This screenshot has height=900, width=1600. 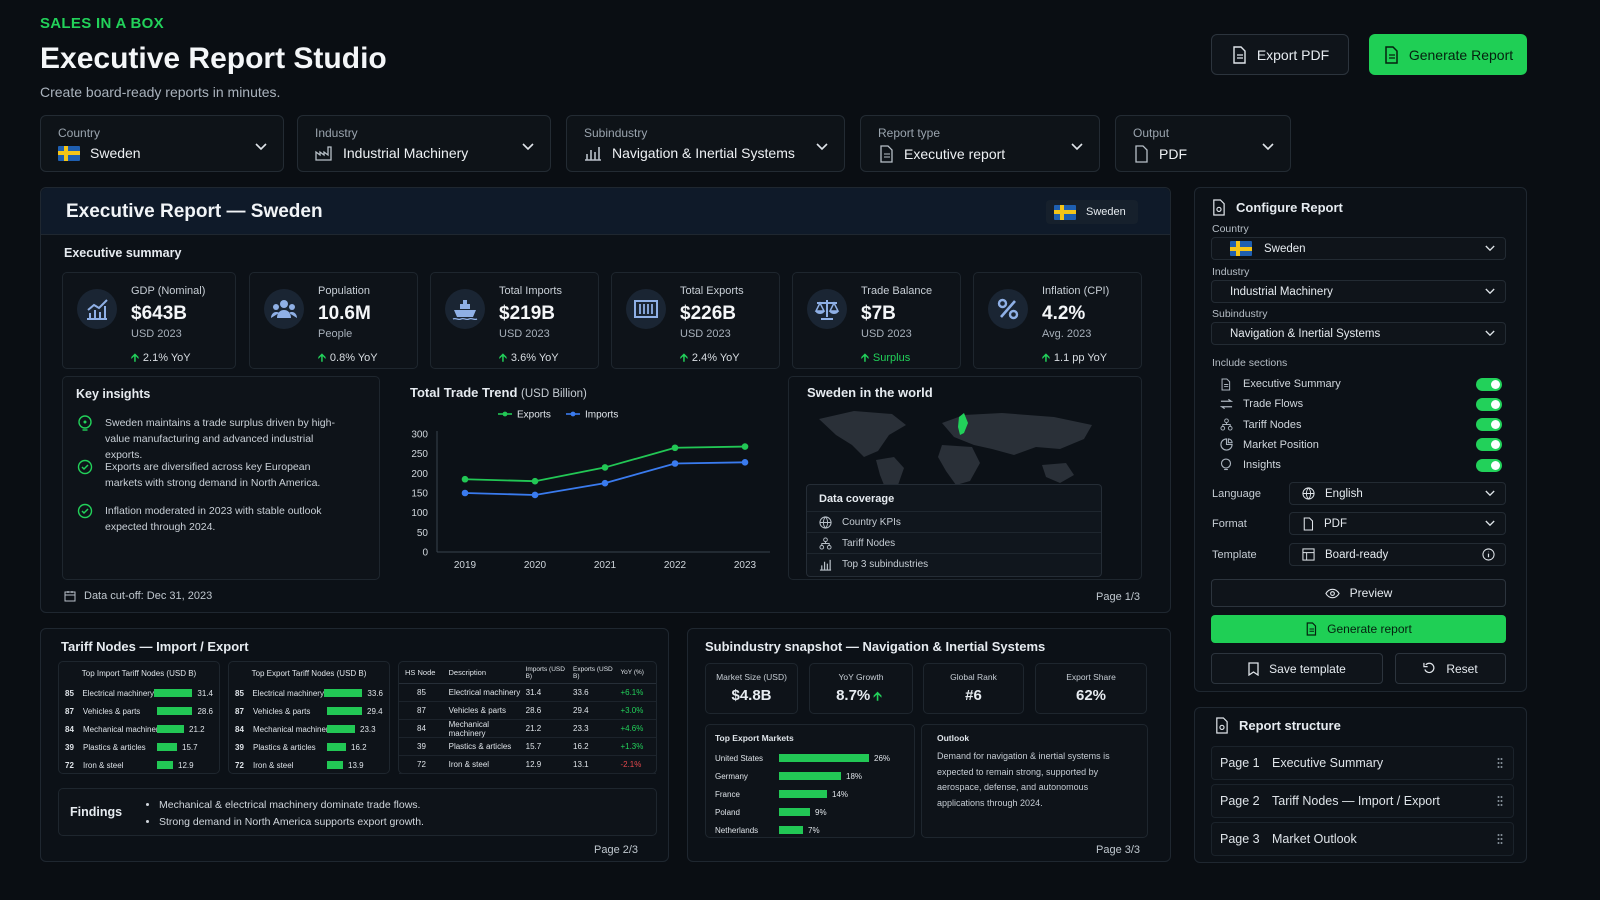 I want to click on node-value: 23.3, so click(x=368, y=729).